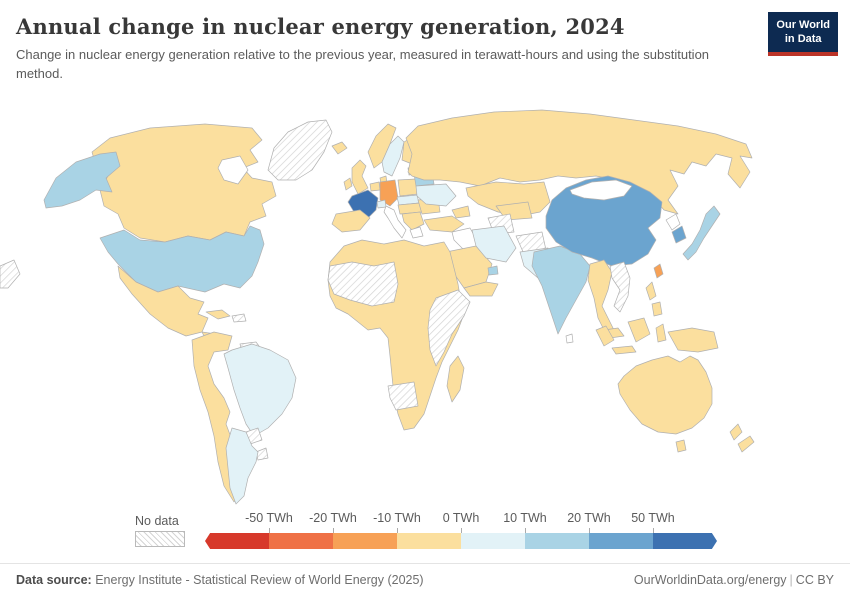  What do you see at coordinates (605, 336) in the screenshot?
I see `country-indonesia-sumatra` at bounding box center [605, 336].